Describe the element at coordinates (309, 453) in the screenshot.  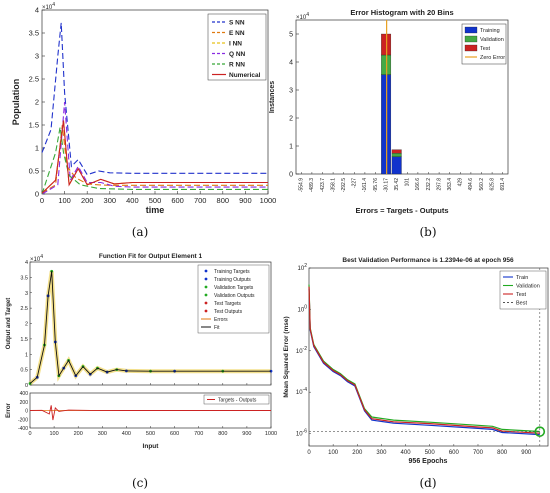
I see `x-tick-label-d: 0` at that location.